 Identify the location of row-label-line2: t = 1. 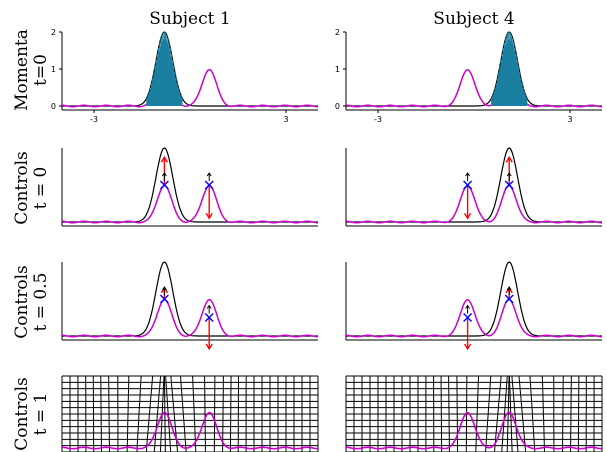
(41, 414).